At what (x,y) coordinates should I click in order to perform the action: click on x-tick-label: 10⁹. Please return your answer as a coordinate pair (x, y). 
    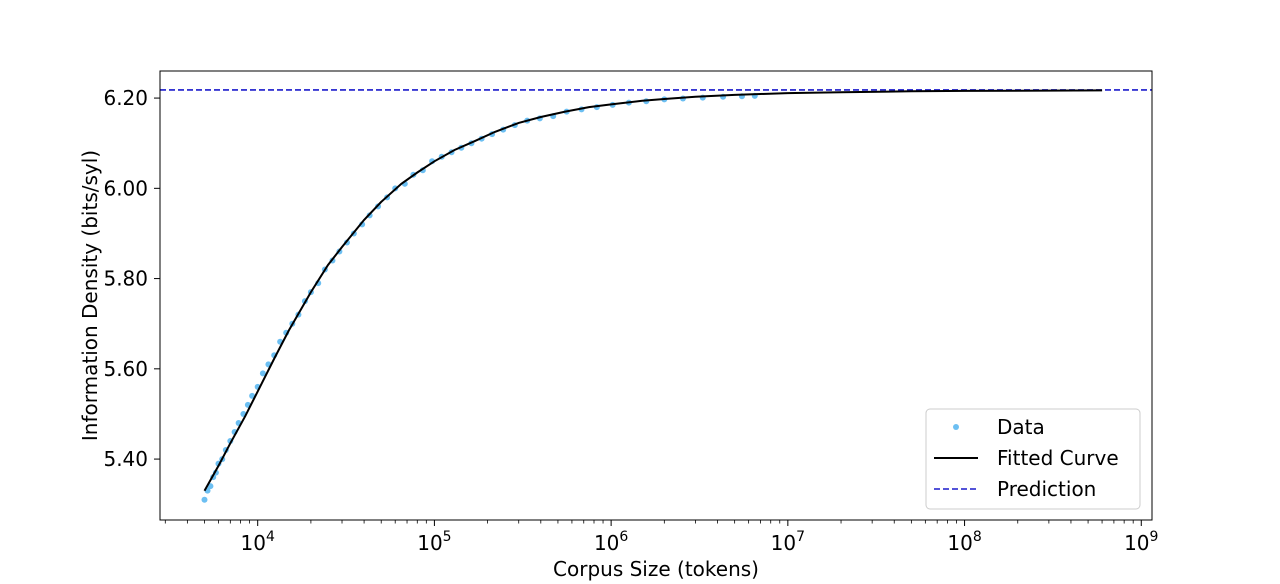
    Looking at the image, I should click on (1141, 542).